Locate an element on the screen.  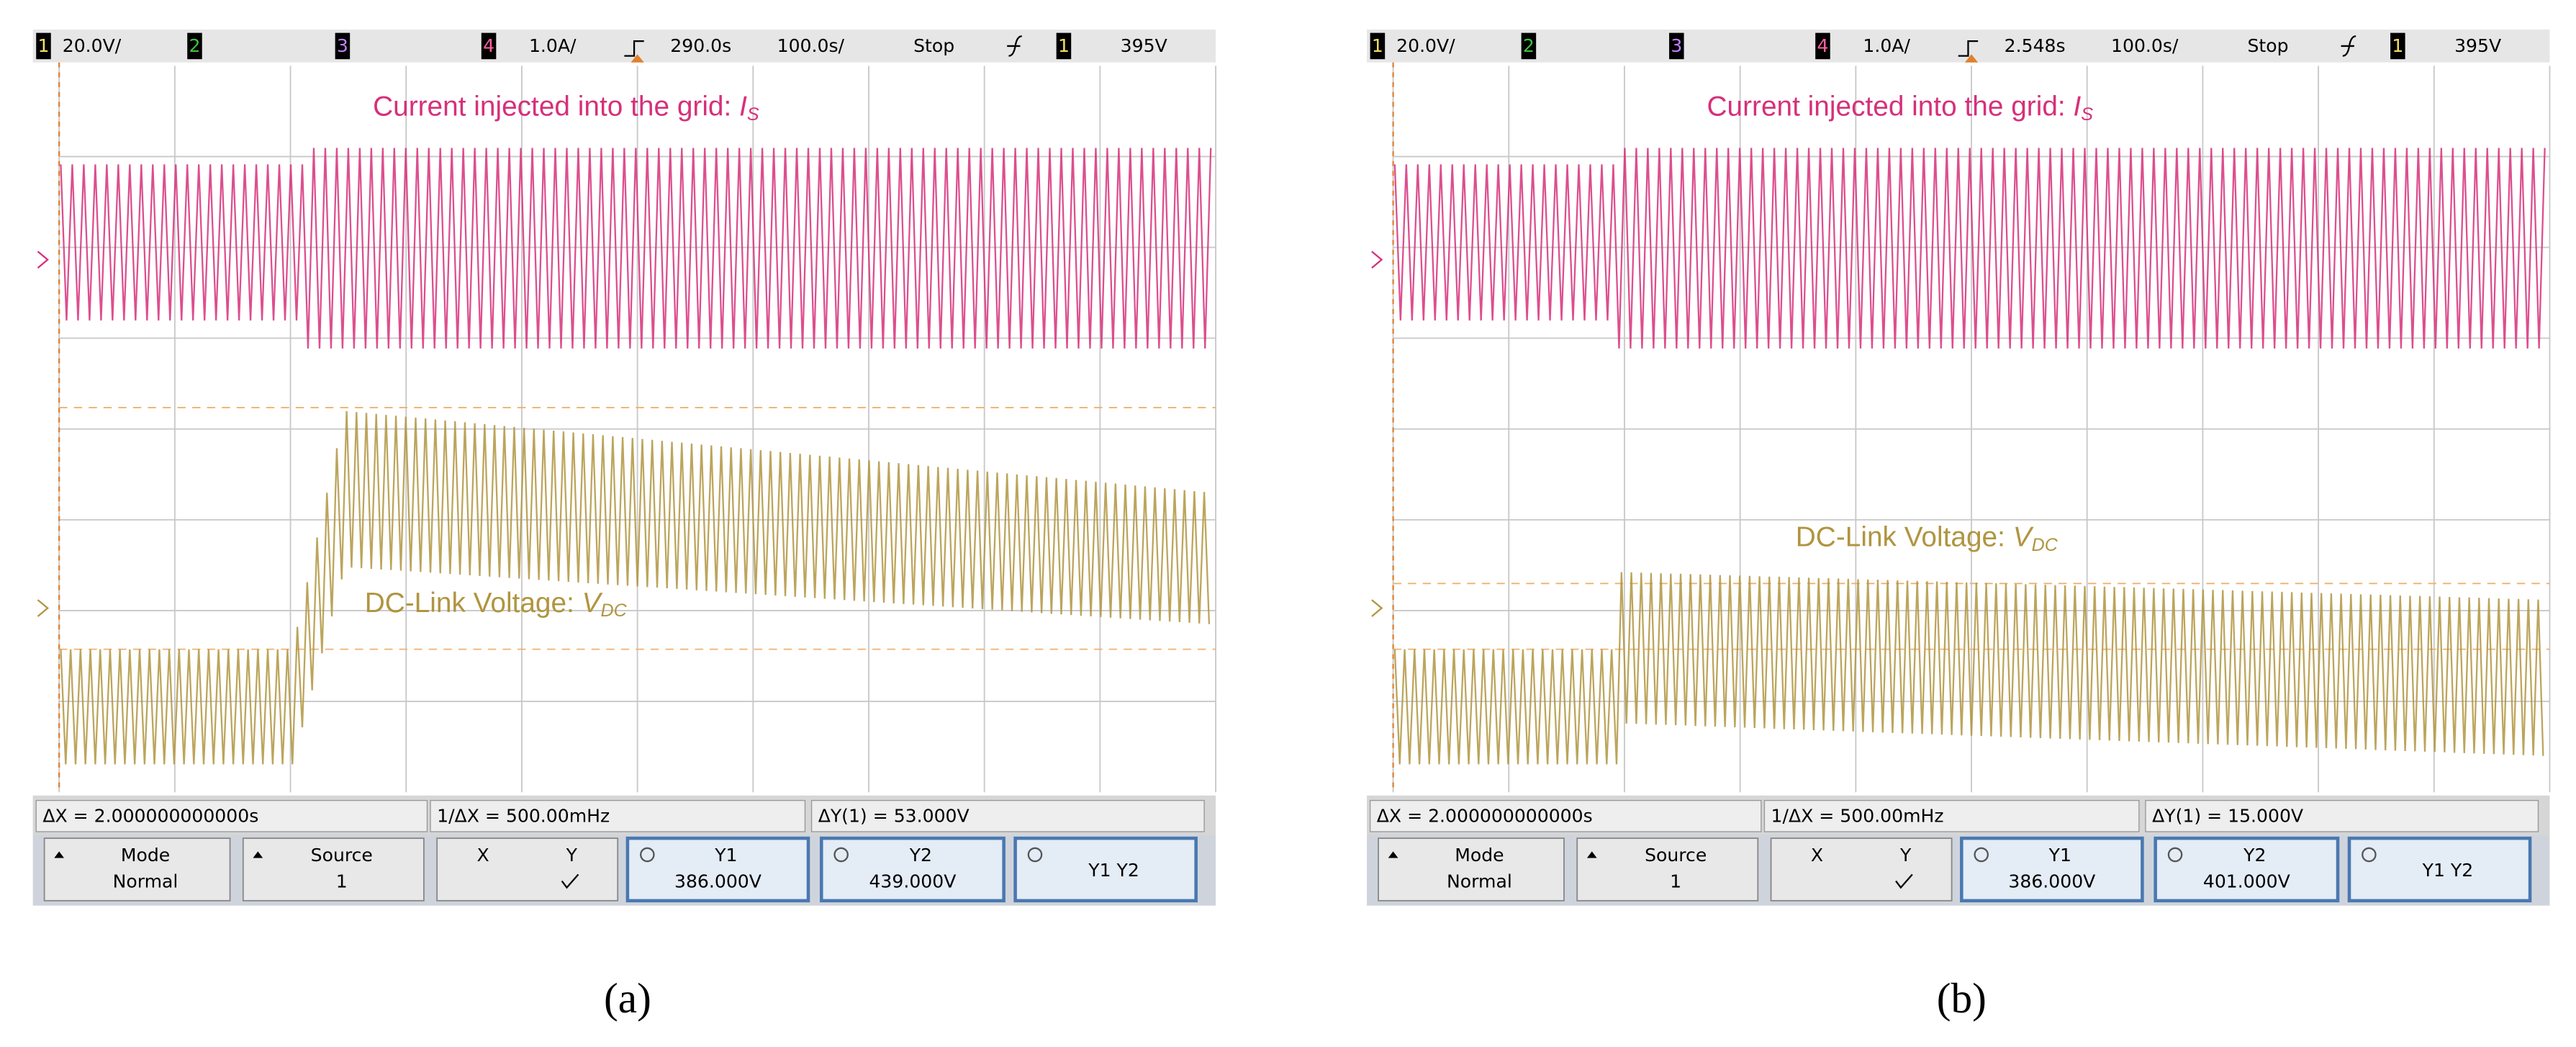
softkey-label: Source is located at coordinates (1676, 855).